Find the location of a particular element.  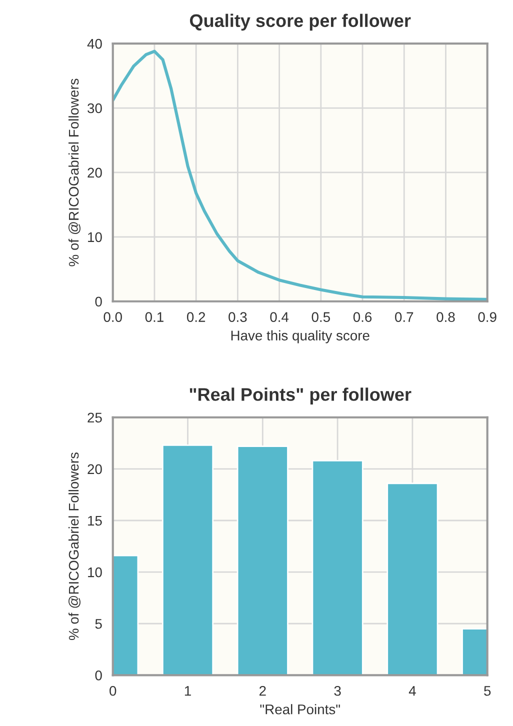

x-tick-label: 5 is located at coordinates (487, 691).